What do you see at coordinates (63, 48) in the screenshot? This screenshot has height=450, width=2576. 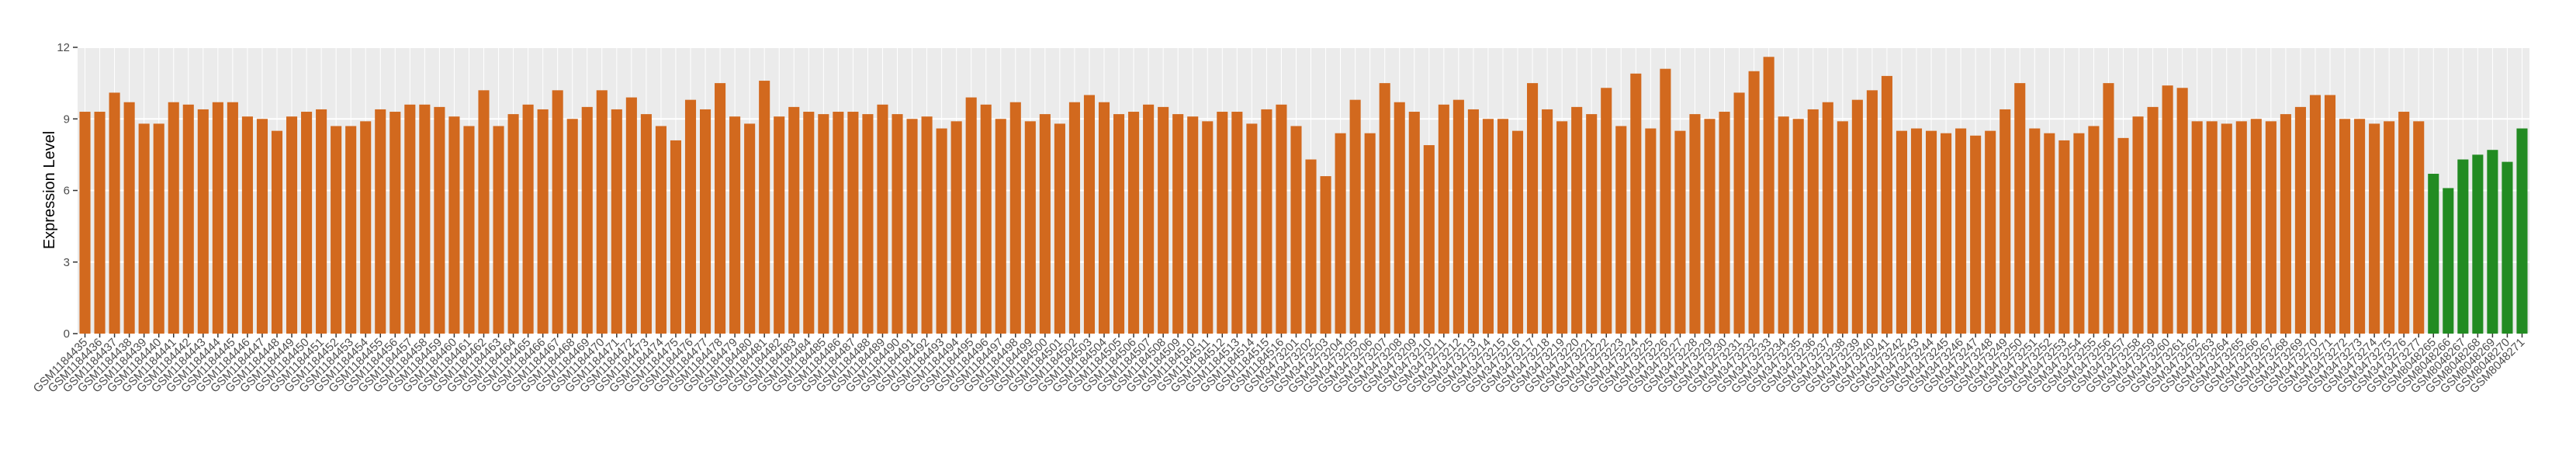 I see `y-tick-label: 12` at bounding box center [63, 48].